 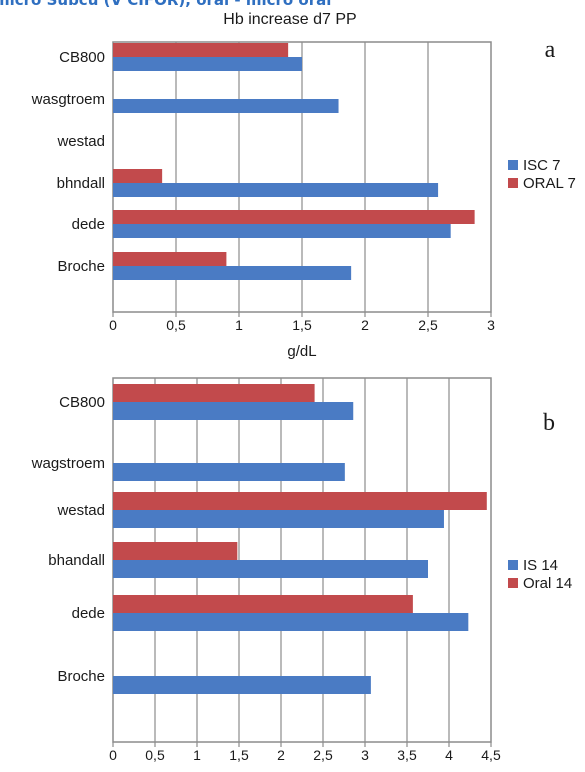 I want to click on legend-label: IS 14, so click(x=540, y=565).